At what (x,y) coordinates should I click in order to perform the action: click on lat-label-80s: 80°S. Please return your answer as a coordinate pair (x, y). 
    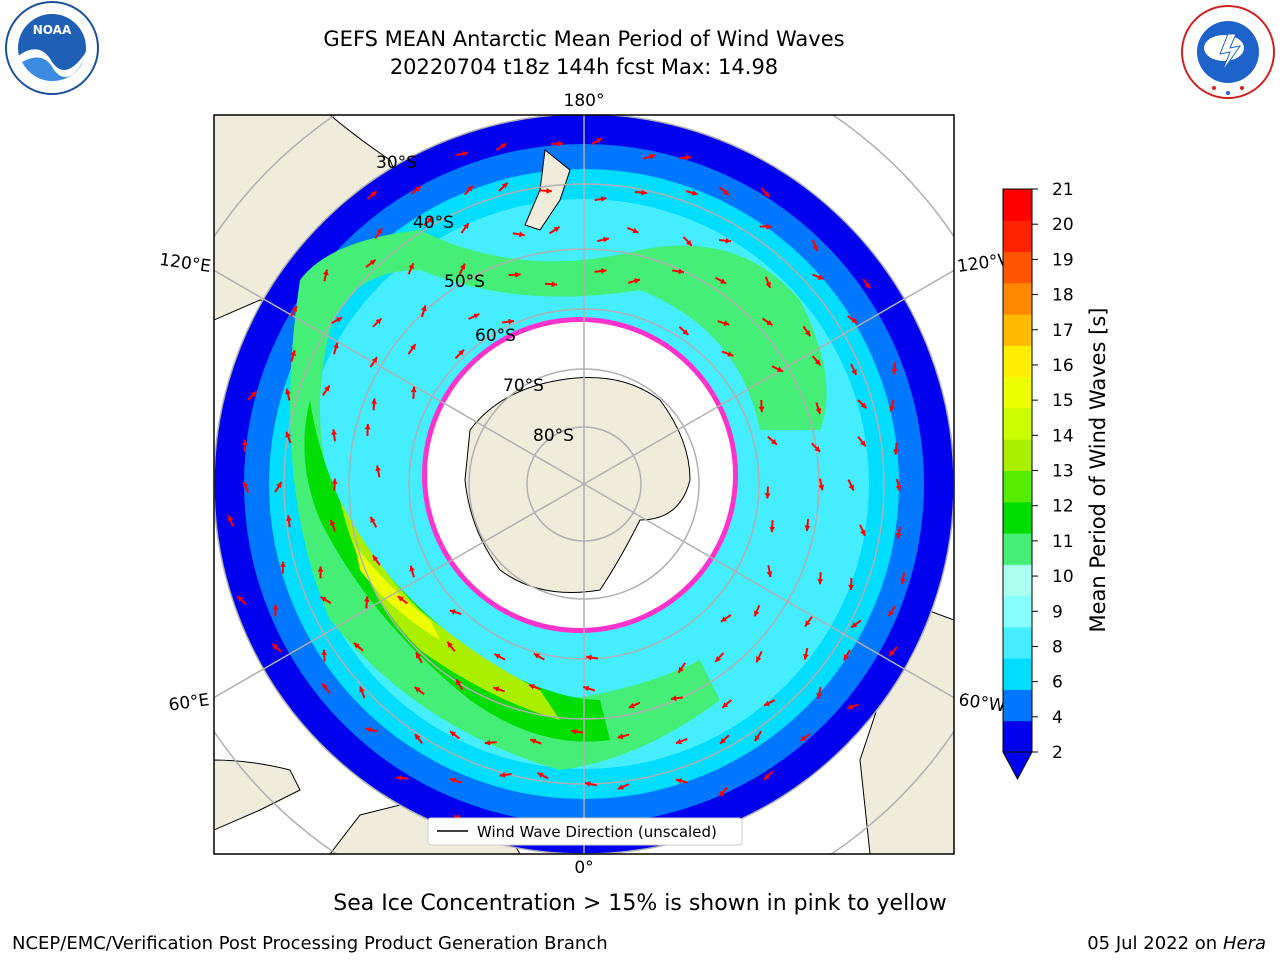
    Looking at the image, I should click on (553, 436).